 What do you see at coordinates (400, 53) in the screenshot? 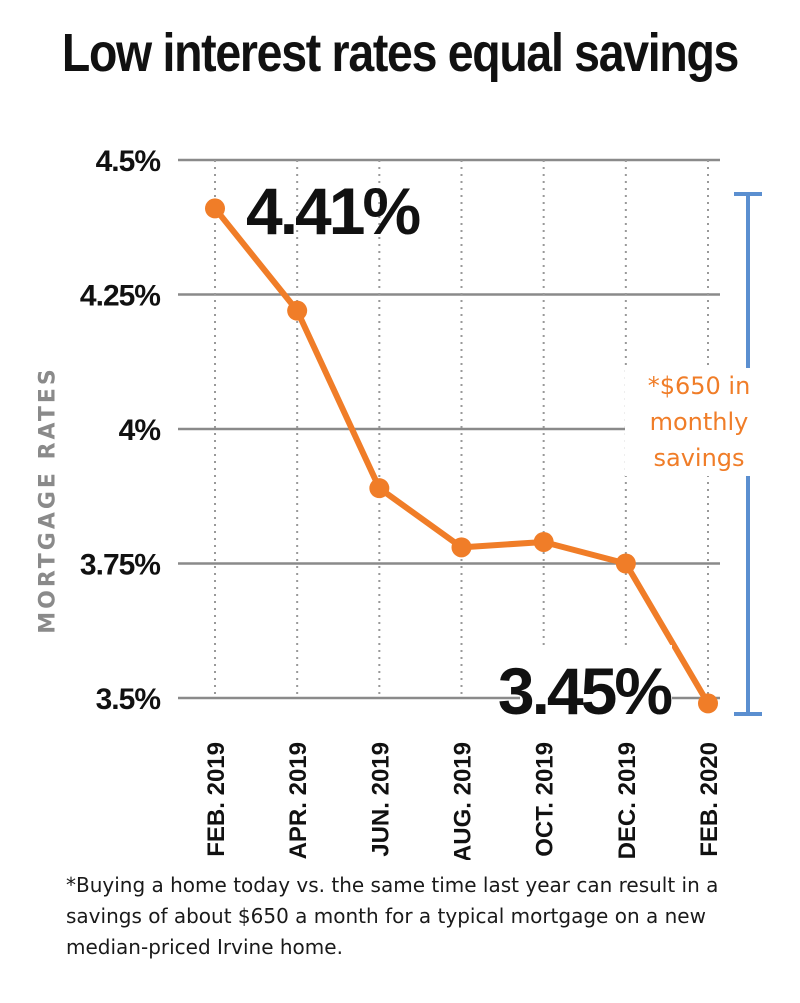
I see `chart-title: Low interest rates equal savings` at bounding box center [400, 53].